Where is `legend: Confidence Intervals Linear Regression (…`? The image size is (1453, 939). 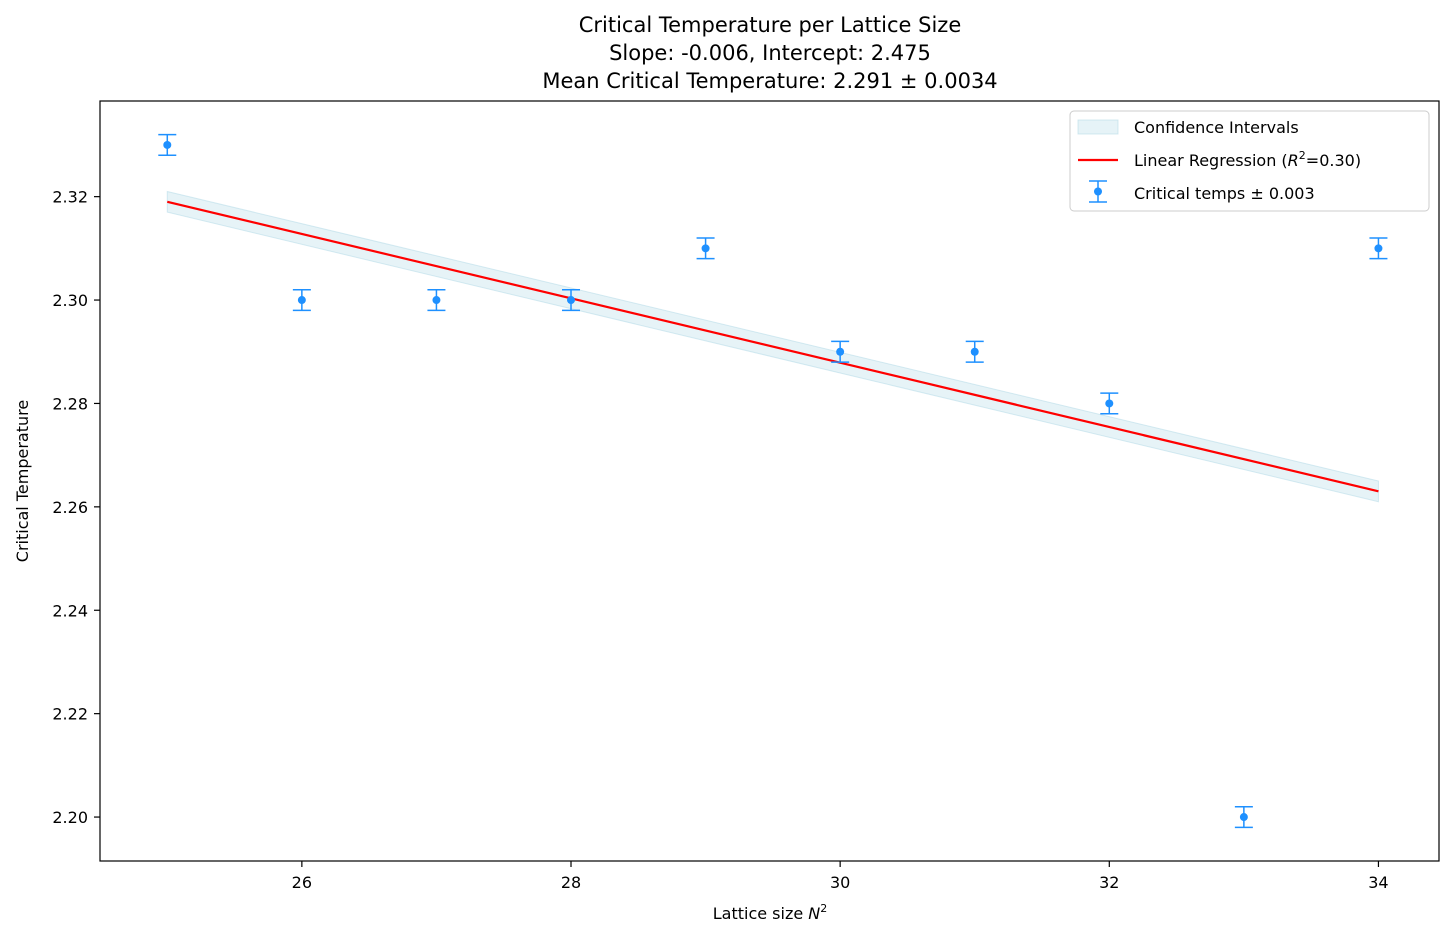
legend: Confidence Intervals Linear Regression (… is located at coordinates (1249, 161).